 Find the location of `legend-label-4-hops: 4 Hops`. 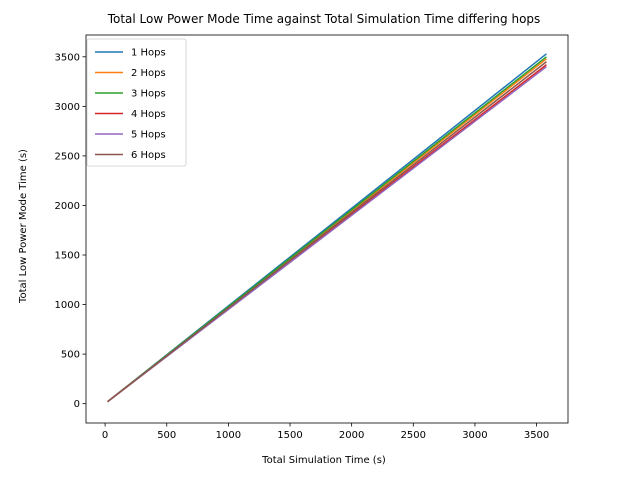

legend-label-4-hops: 4 Hops is located at coordinates (148, 114).